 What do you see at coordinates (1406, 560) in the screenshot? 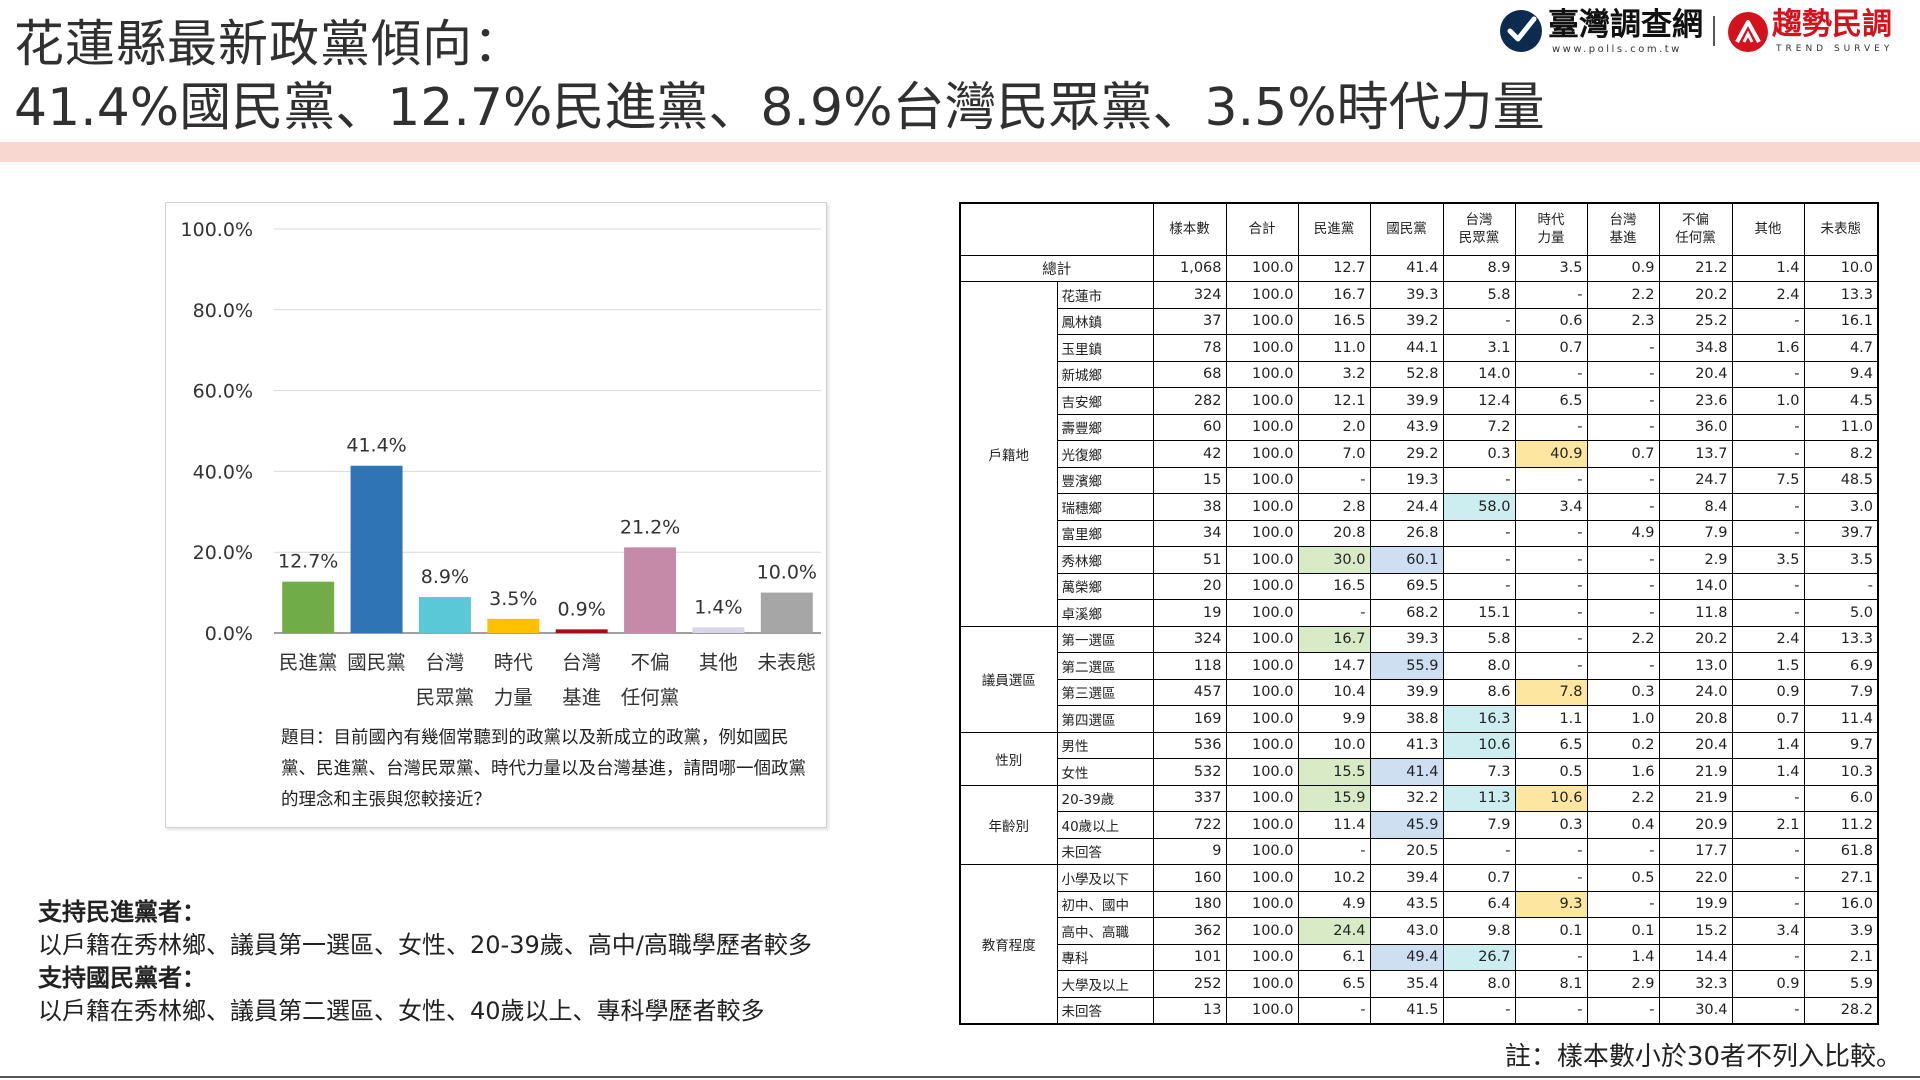
I see `table-cell: 60.1` at bounding box center [1406, 560].